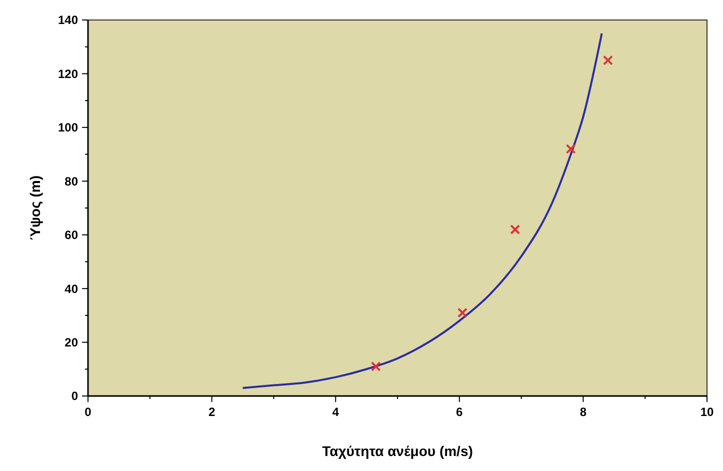 The height and width of the screenshot is (471, 723). I want to click on y-tick-label: 0, so click(74, 396).